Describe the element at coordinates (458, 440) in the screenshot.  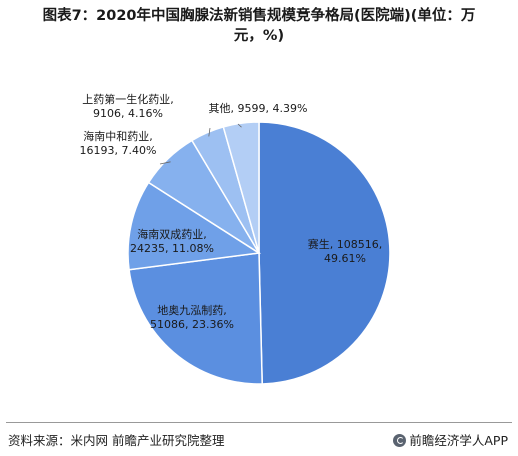
I see `brand-name: 前瞻经济学人APP` at that location.